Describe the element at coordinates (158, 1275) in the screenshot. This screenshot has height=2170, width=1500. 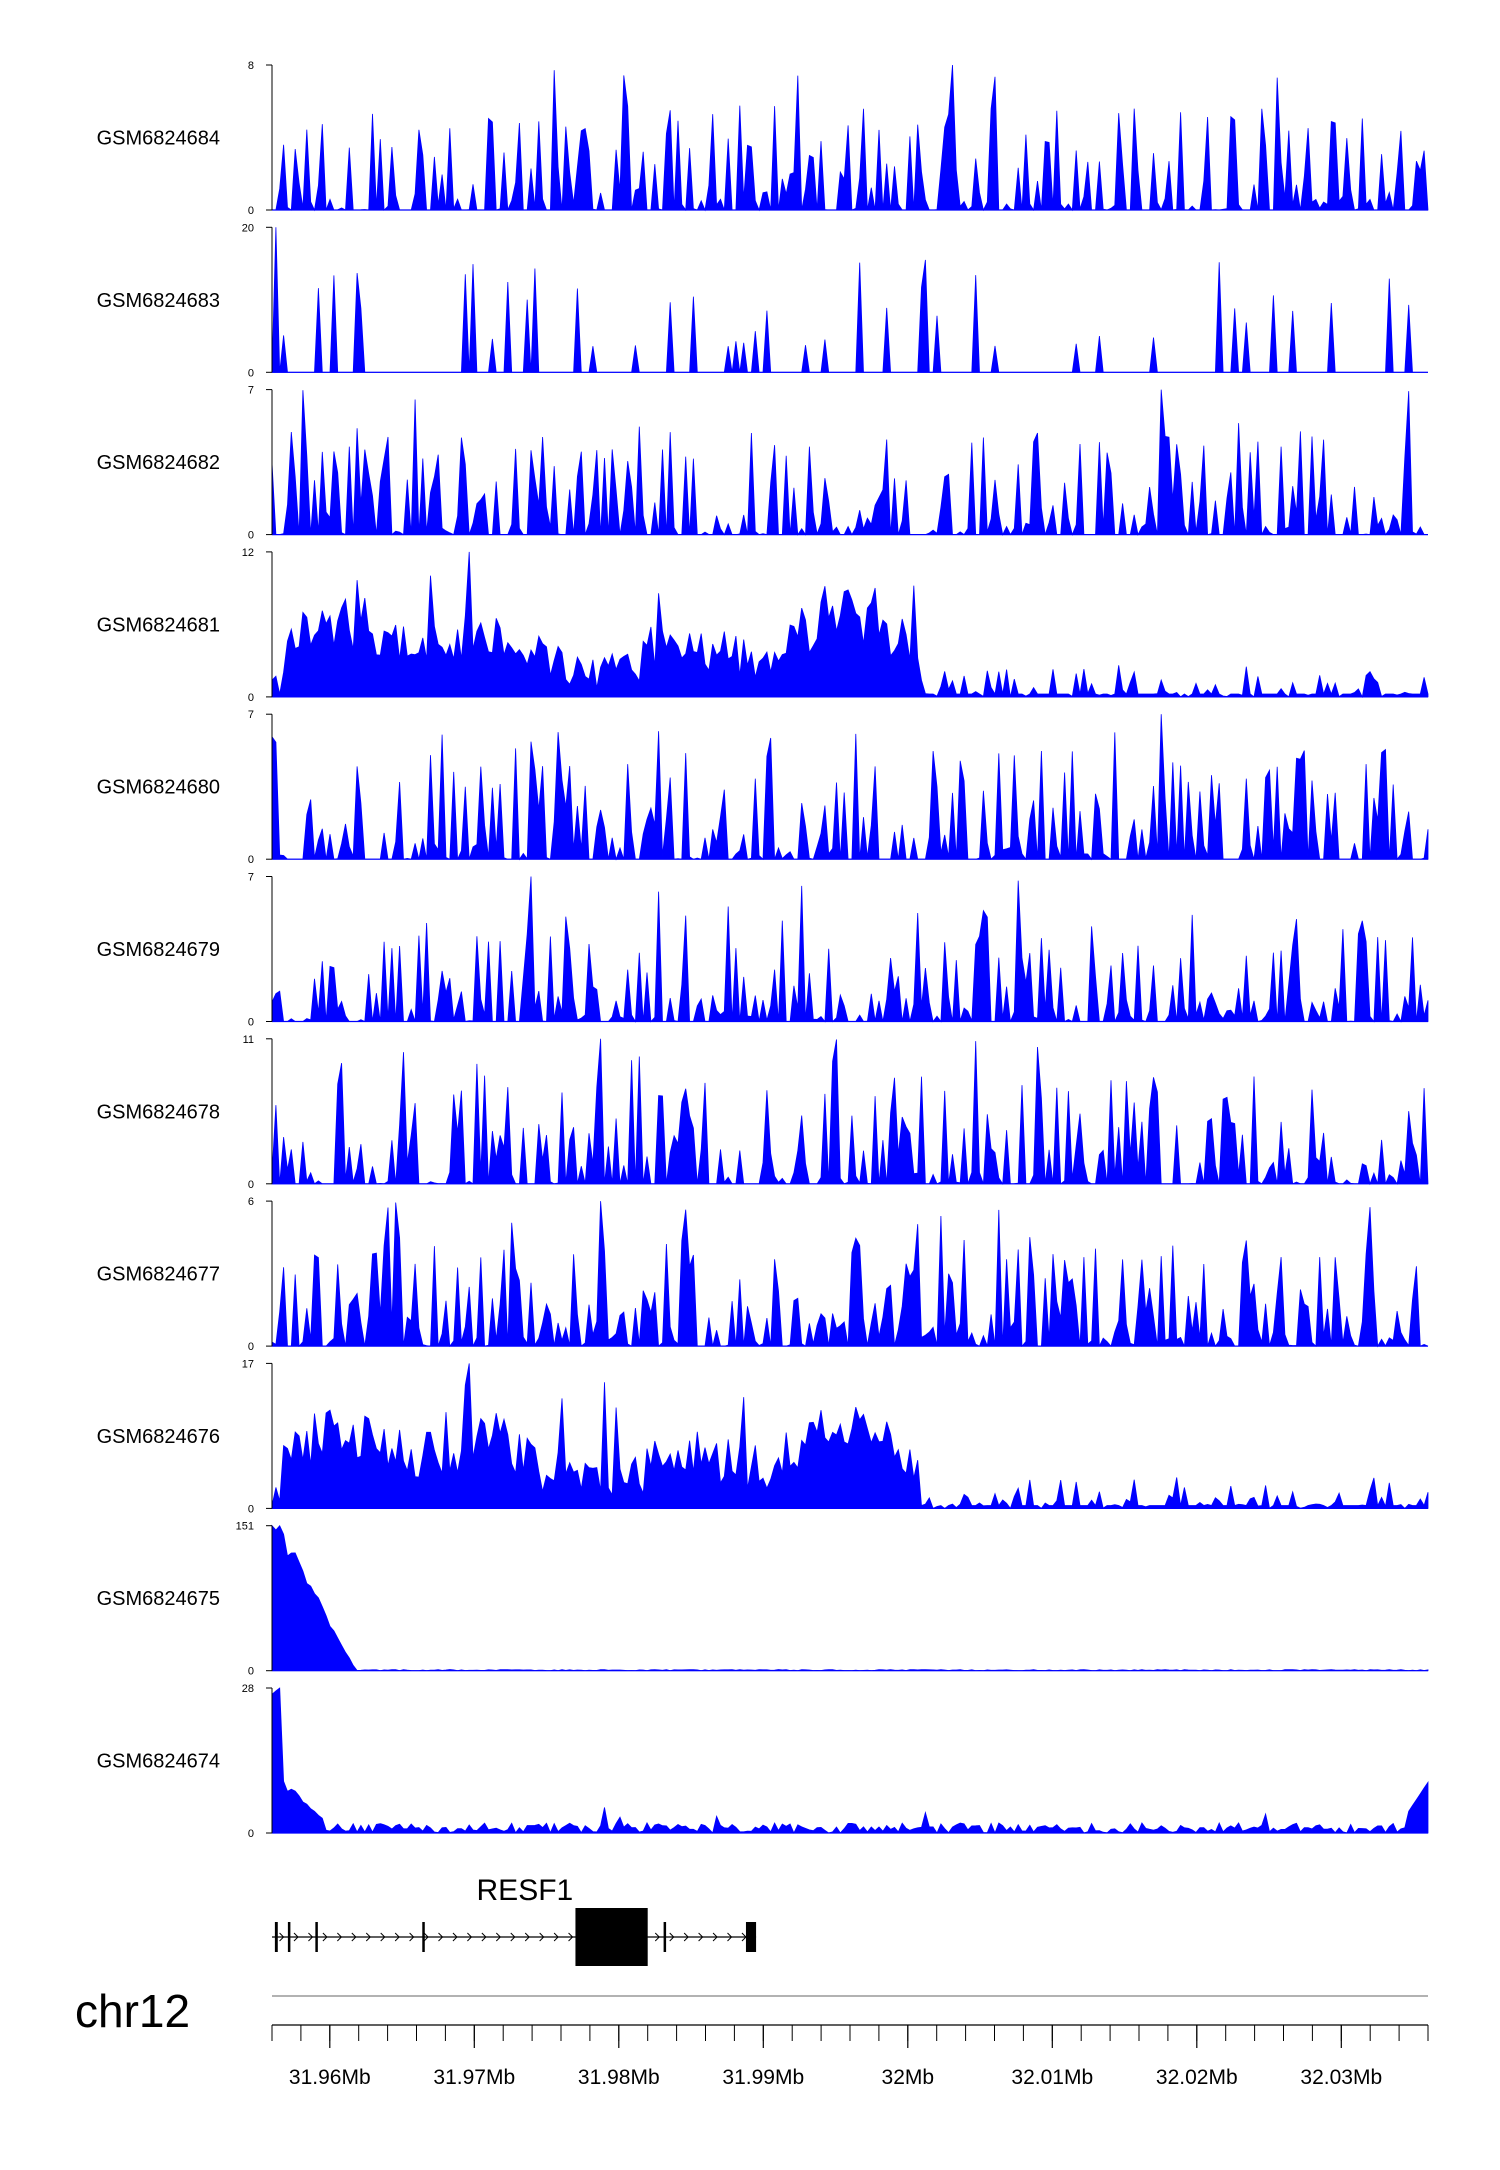
I see `track-label: GSM6824677` at that location.